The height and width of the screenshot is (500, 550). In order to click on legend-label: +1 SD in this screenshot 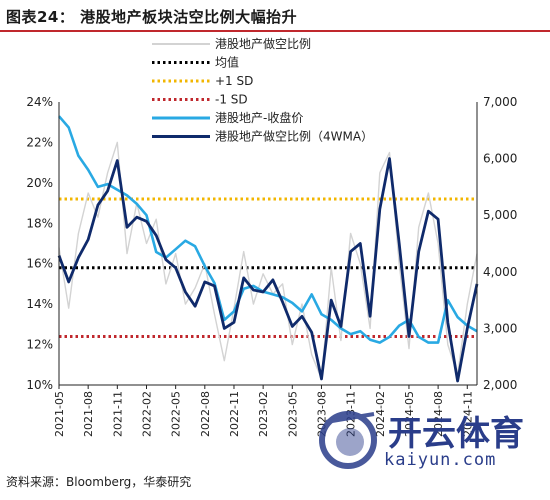, I will do `click(234, 81)`.